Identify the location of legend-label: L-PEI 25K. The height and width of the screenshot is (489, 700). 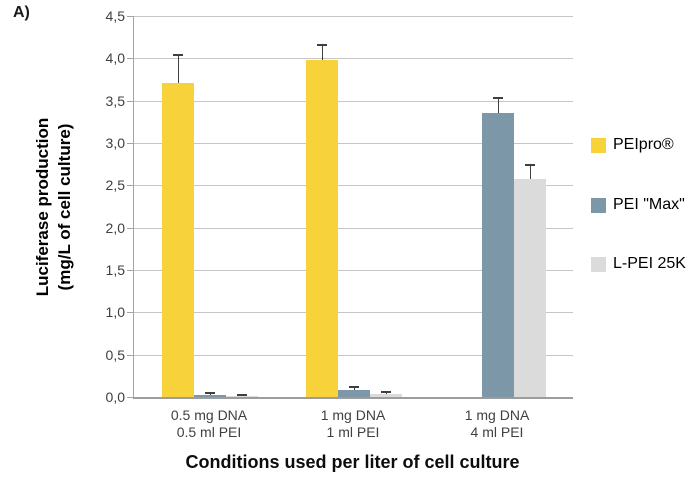
(649, 263).